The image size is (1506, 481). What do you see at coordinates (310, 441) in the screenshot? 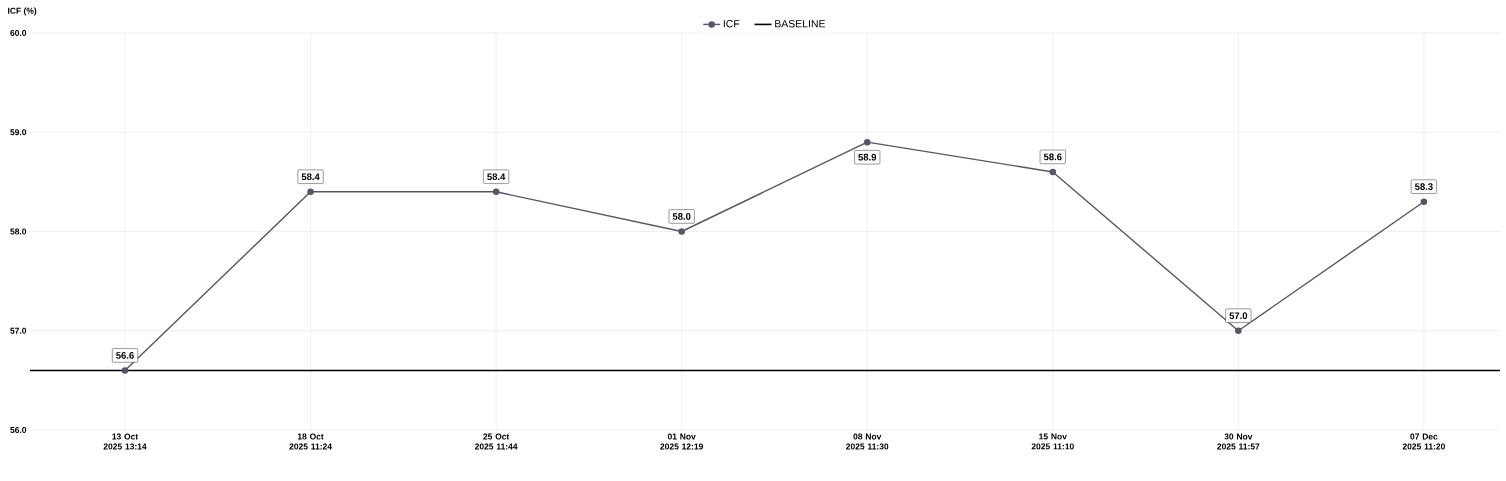
I see `x-tick-label: 18 Oct 2025 11:24` at bounding box center [310, 441].